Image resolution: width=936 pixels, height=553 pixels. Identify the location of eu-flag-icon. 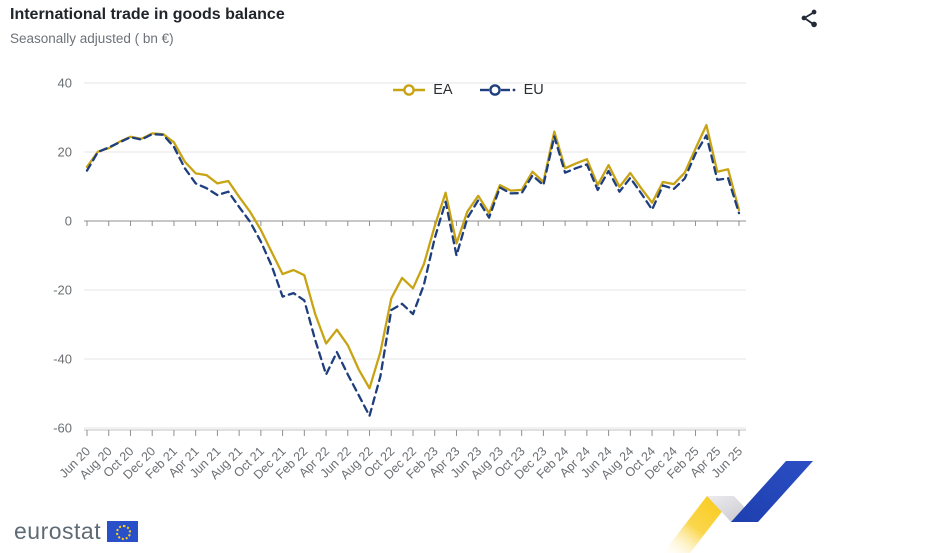
(123, 531).